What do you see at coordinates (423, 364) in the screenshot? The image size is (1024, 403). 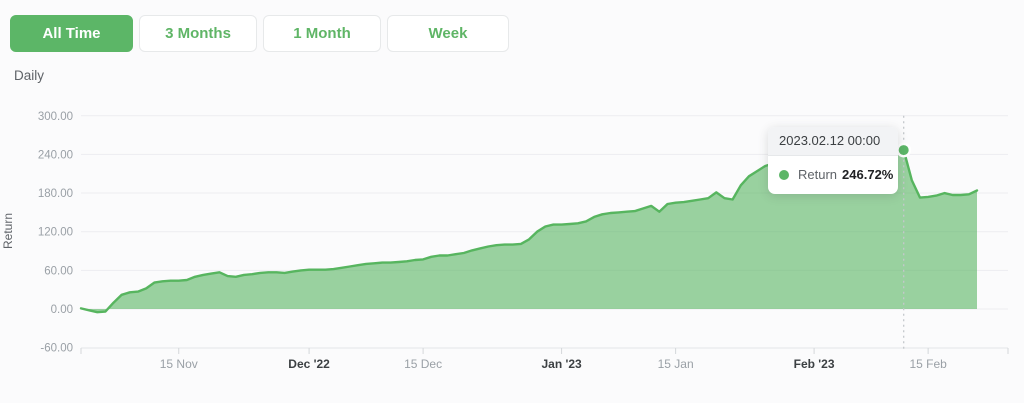 I see `x-tick-label: 15 Dec` at bounding box center [423, 364].